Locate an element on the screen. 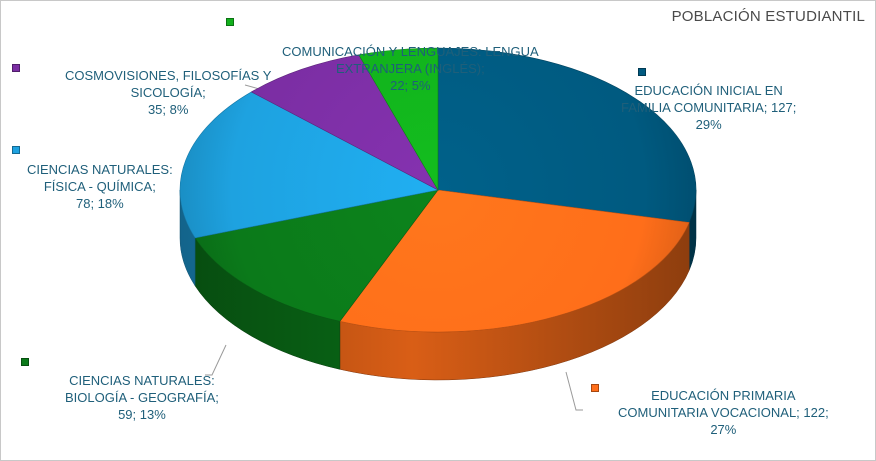  data-label-line: EDUCACIÓN INICIAL EN is located at coordinates (708, 90).